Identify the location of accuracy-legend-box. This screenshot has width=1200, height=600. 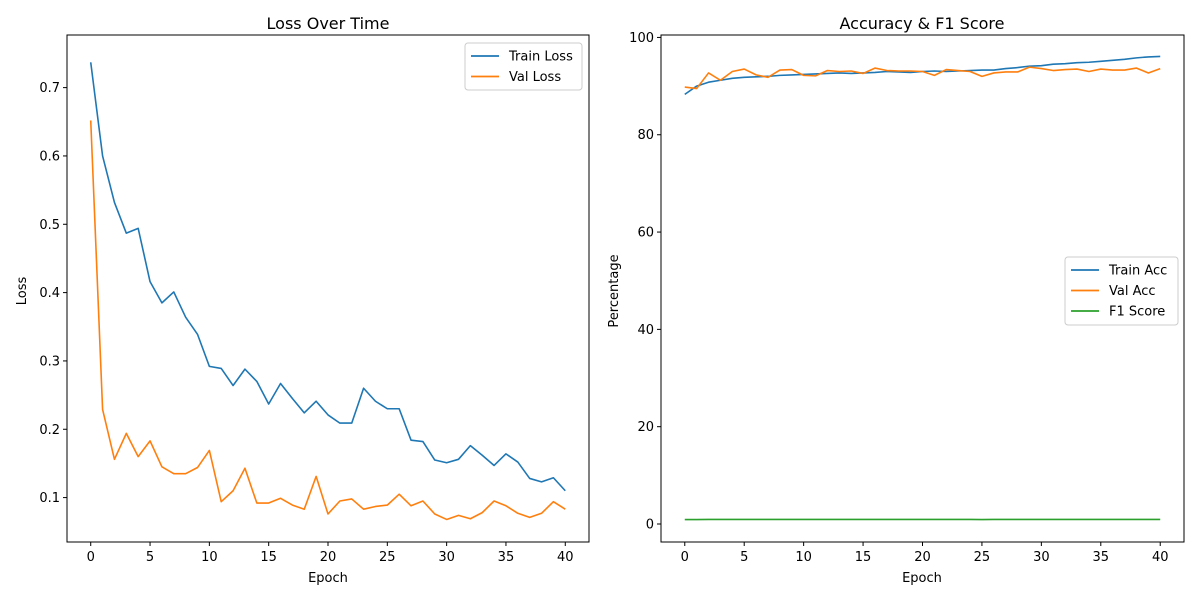
(1121, 291).